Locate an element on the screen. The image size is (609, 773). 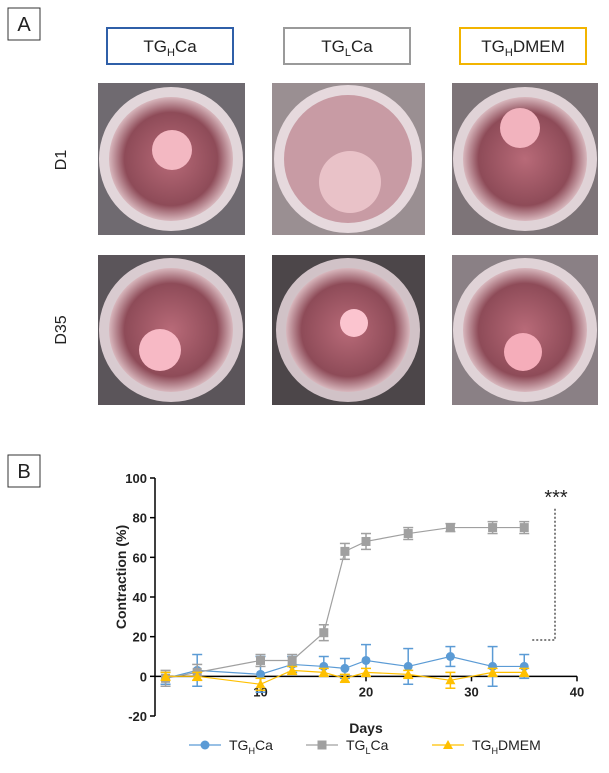
y-tick-label: 20 is located at coordinates (140, 637).